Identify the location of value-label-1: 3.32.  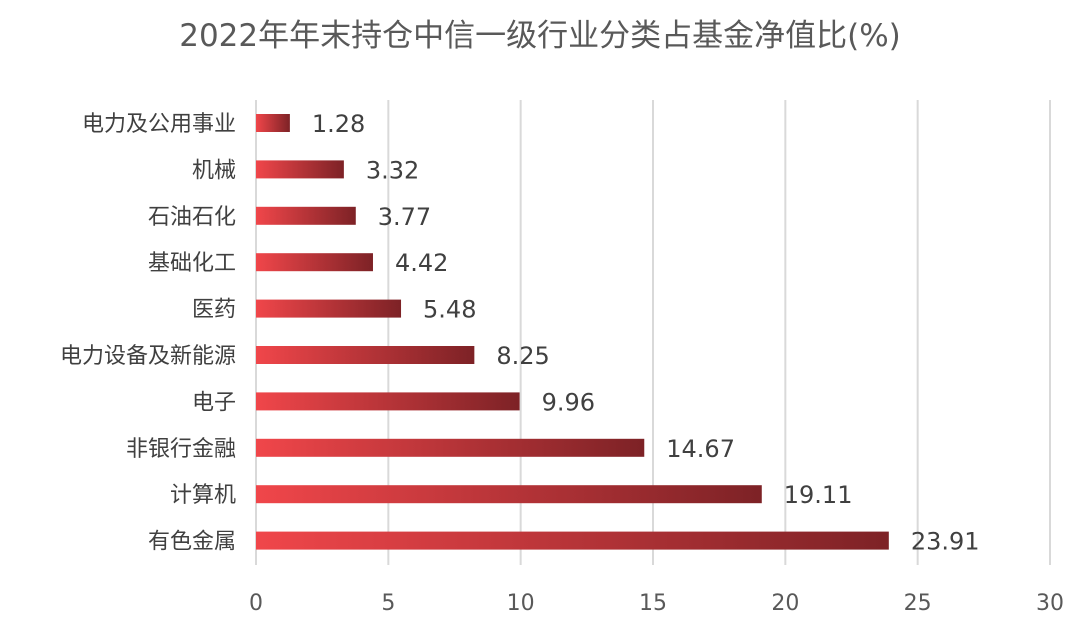
(392, 170).